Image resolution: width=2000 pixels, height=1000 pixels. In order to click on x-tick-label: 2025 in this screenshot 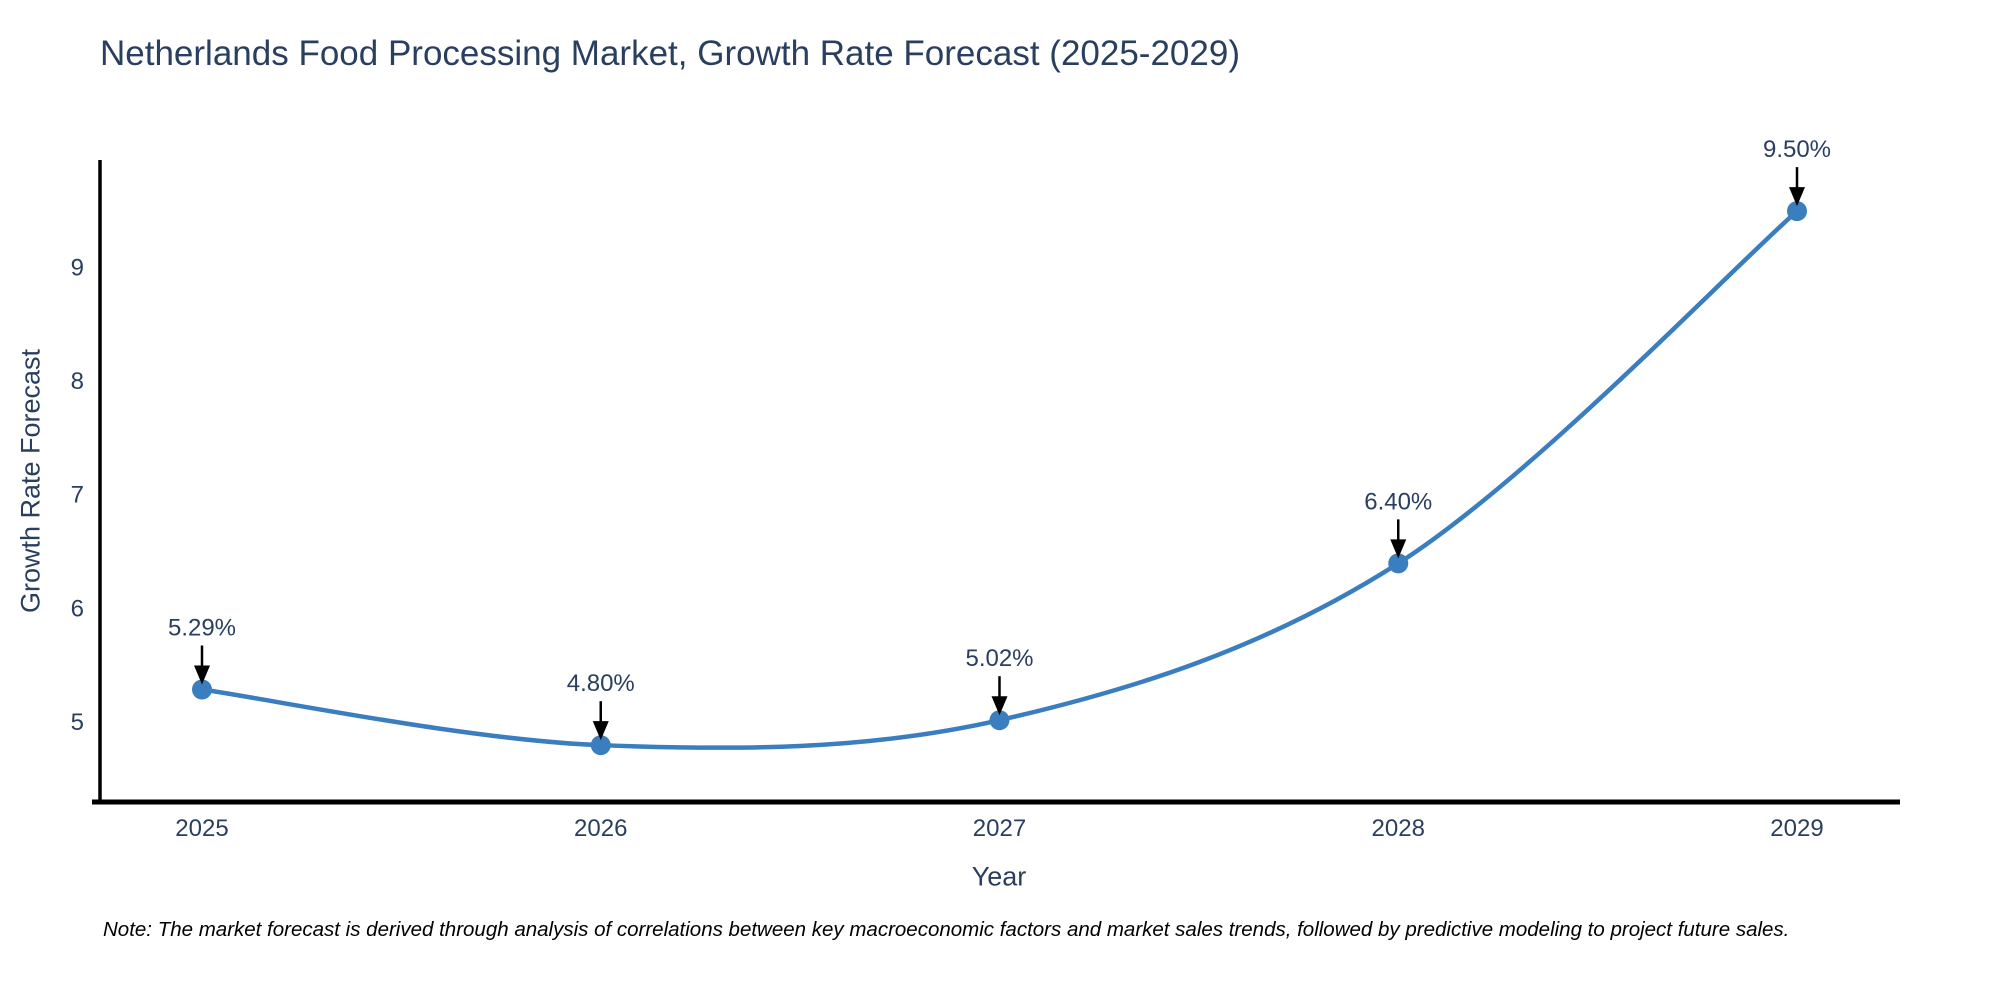, I will do `click(201, 828)`.